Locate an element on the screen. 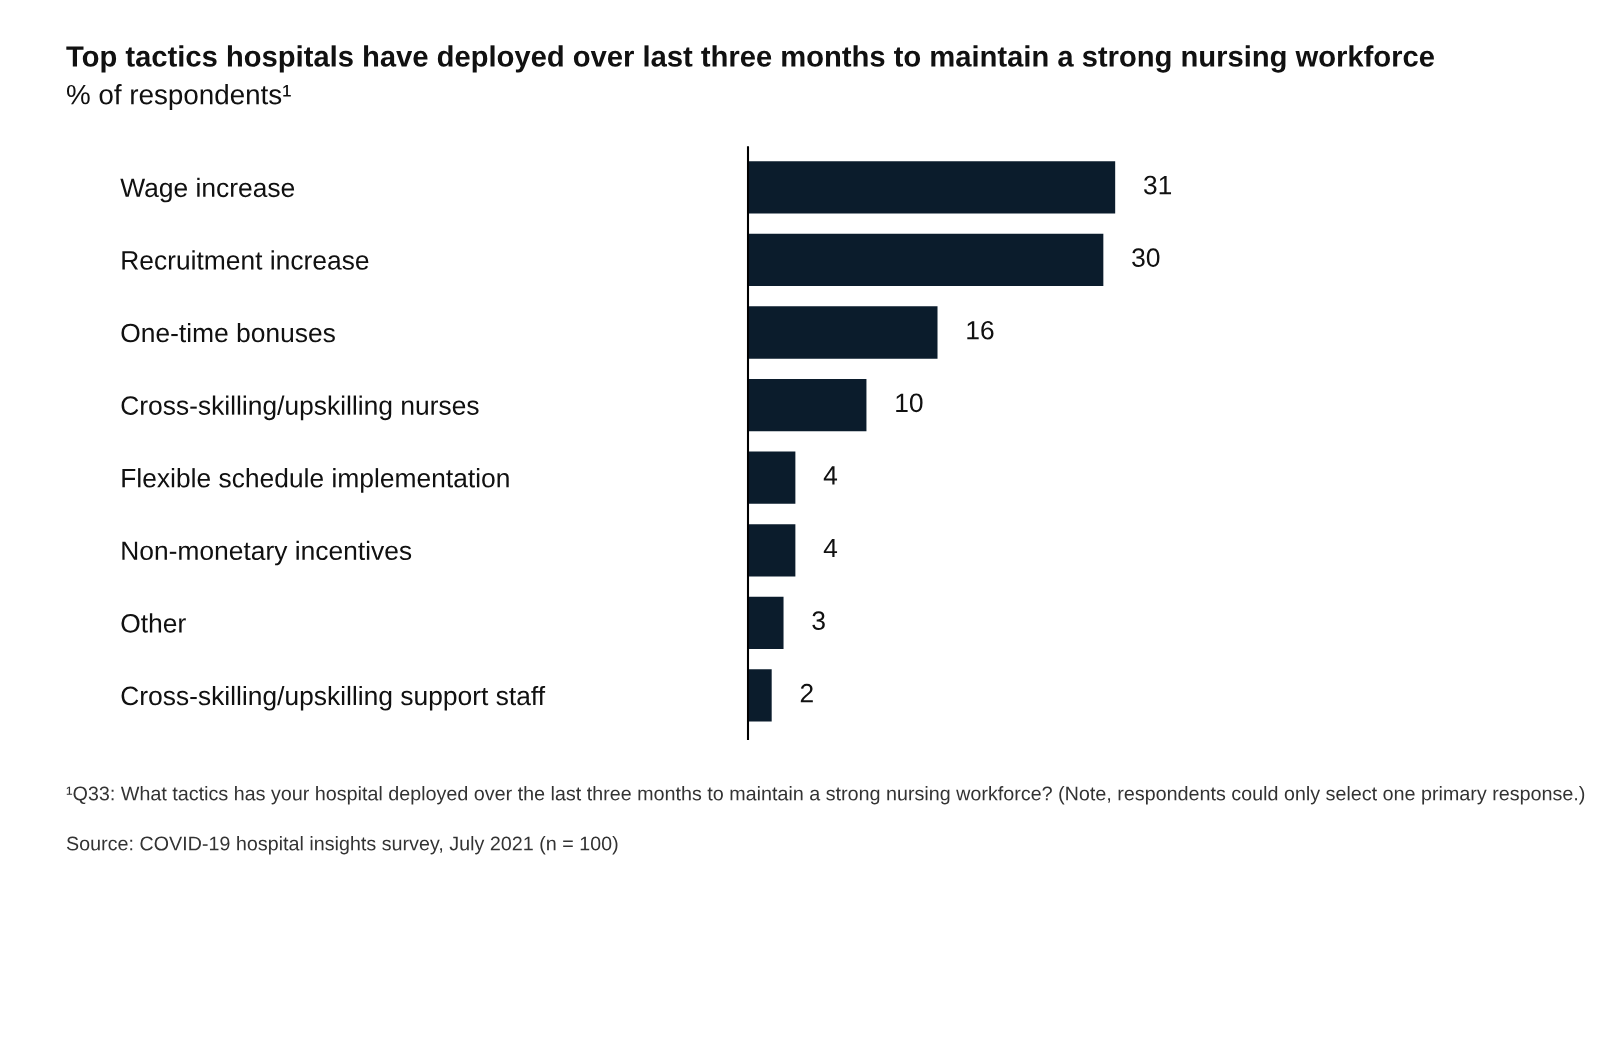  data-label: 31 is located at coordinates (1157, 185).